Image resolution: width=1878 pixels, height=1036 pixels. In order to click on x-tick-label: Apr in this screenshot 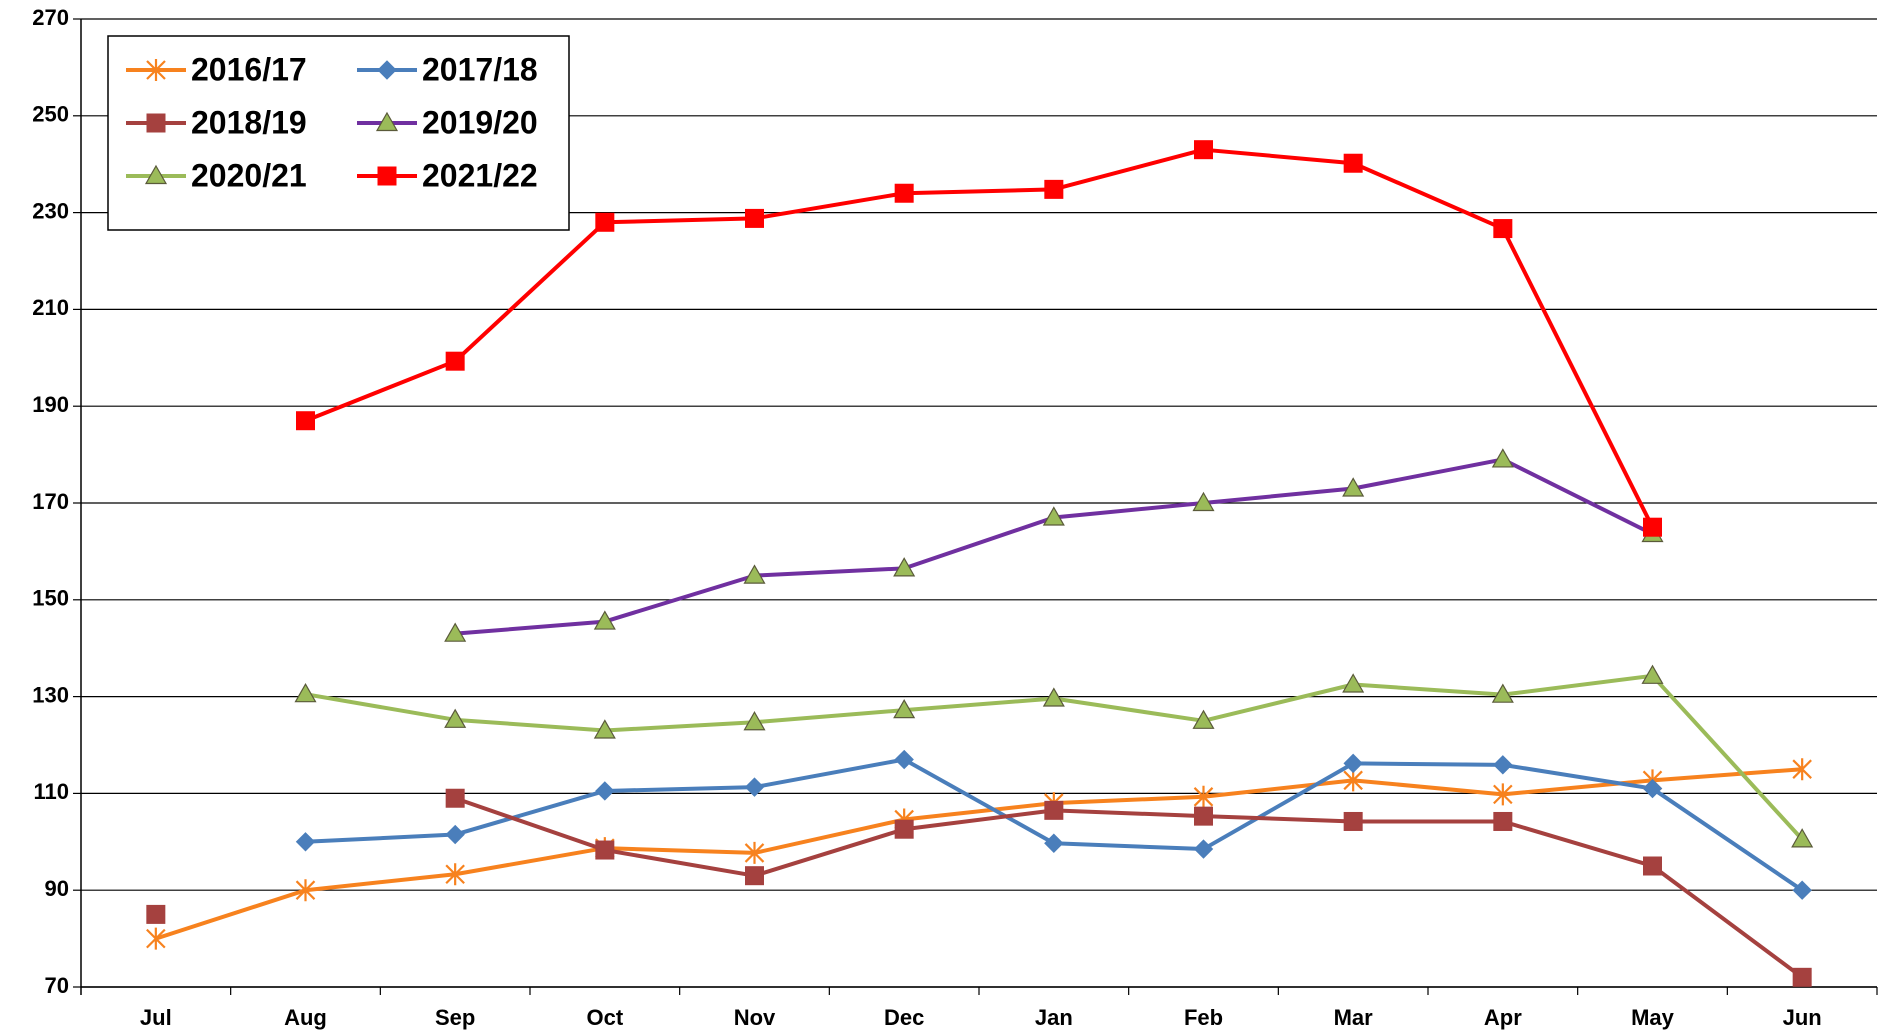, I will do `click(1503, 1017)`.